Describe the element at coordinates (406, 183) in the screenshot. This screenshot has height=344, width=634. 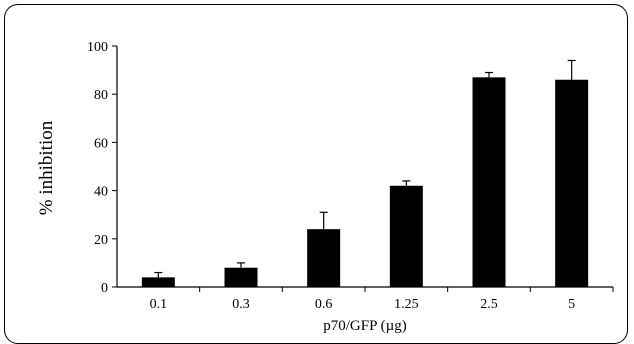
I see `error-bar-1.25` at that location.